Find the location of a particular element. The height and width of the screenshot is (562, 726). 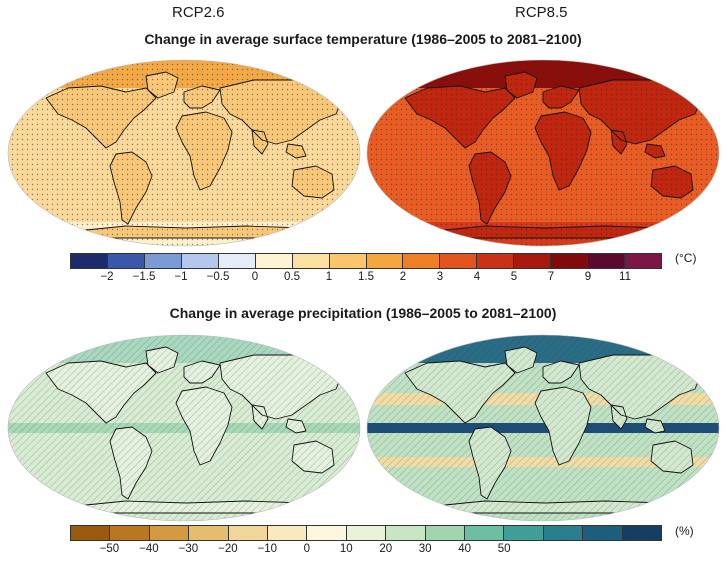

colorbar-tick-label: 1.5 is located at coordinates (366, 277).